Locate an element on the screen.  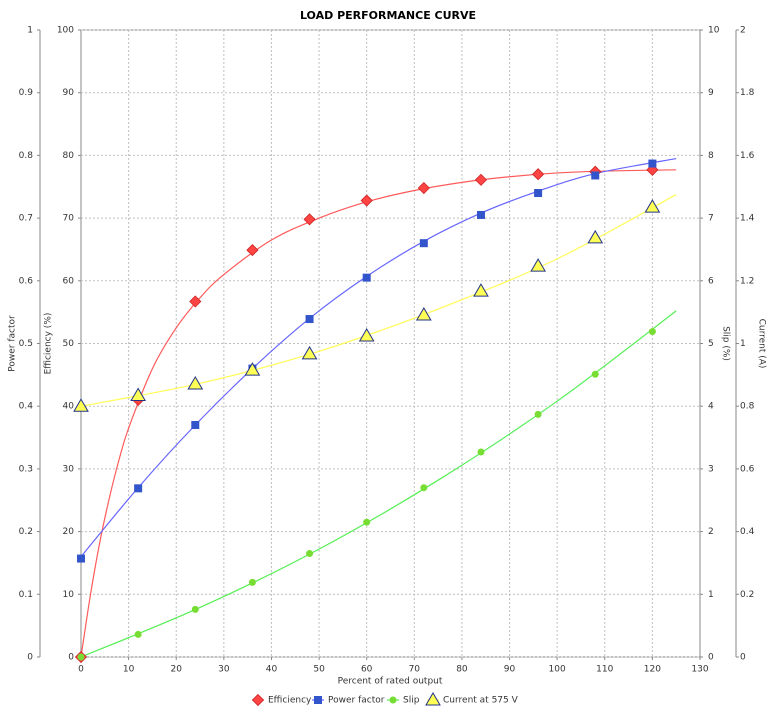
y-tick-label: 1.2 is located at coordinates (747, 281).